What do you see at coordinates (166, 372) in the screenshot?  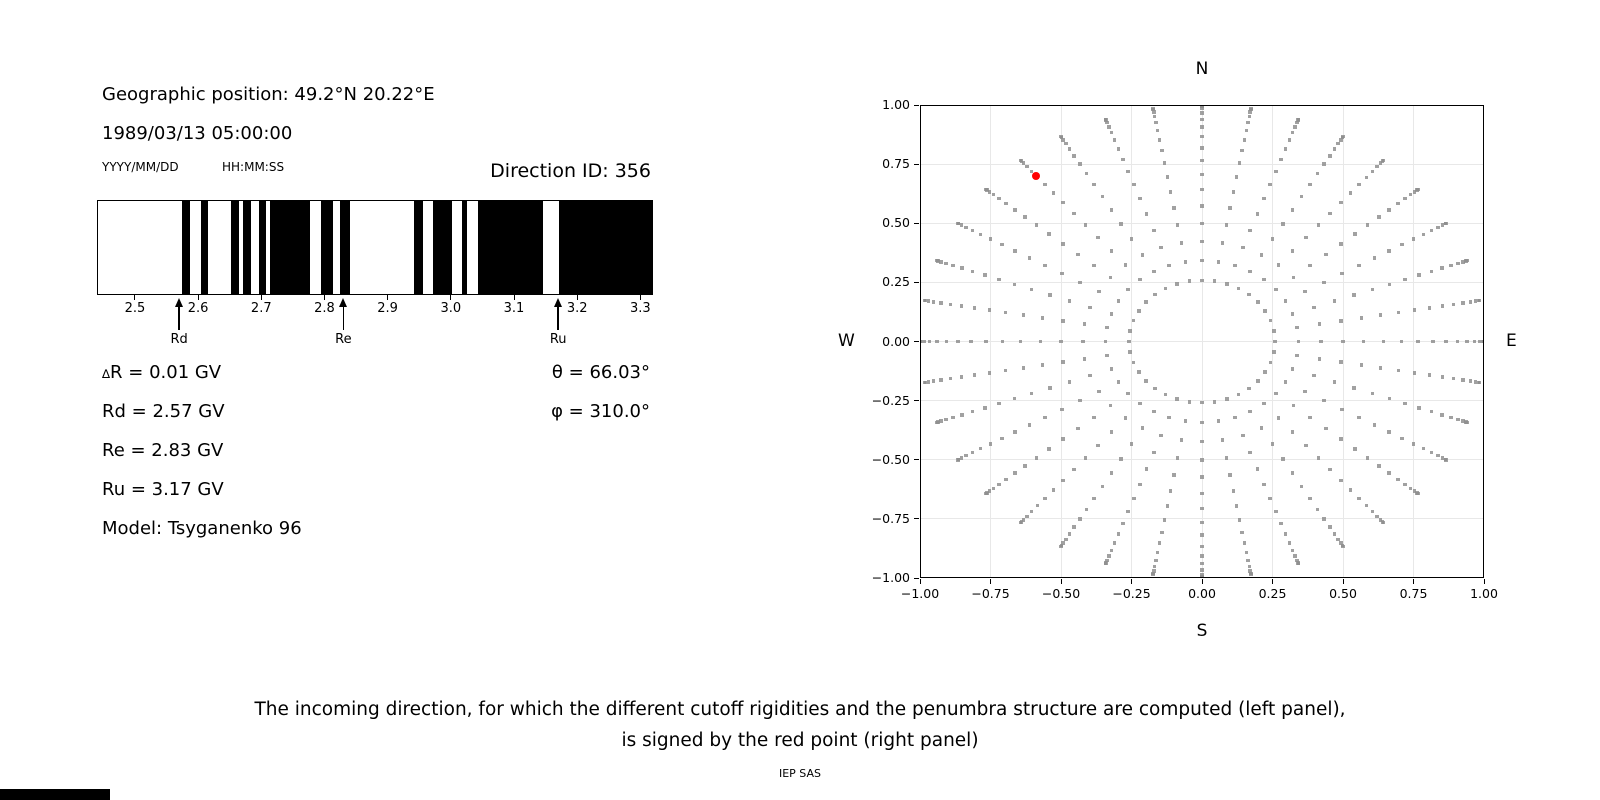 I see `delta-r-value: R = 0.01 GV` at bounding box center [166, 372].